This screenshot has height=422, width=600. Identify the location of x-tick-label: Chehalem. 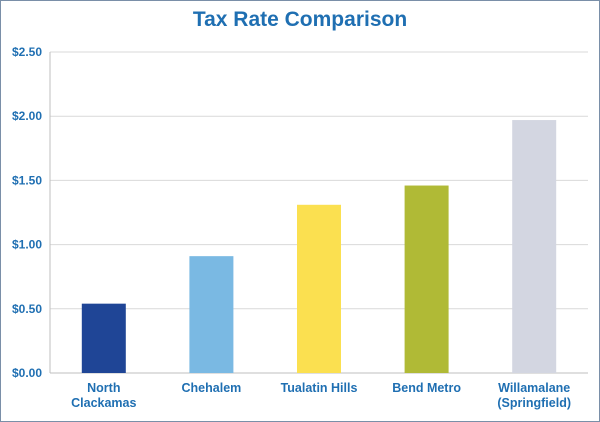
(212, 388).